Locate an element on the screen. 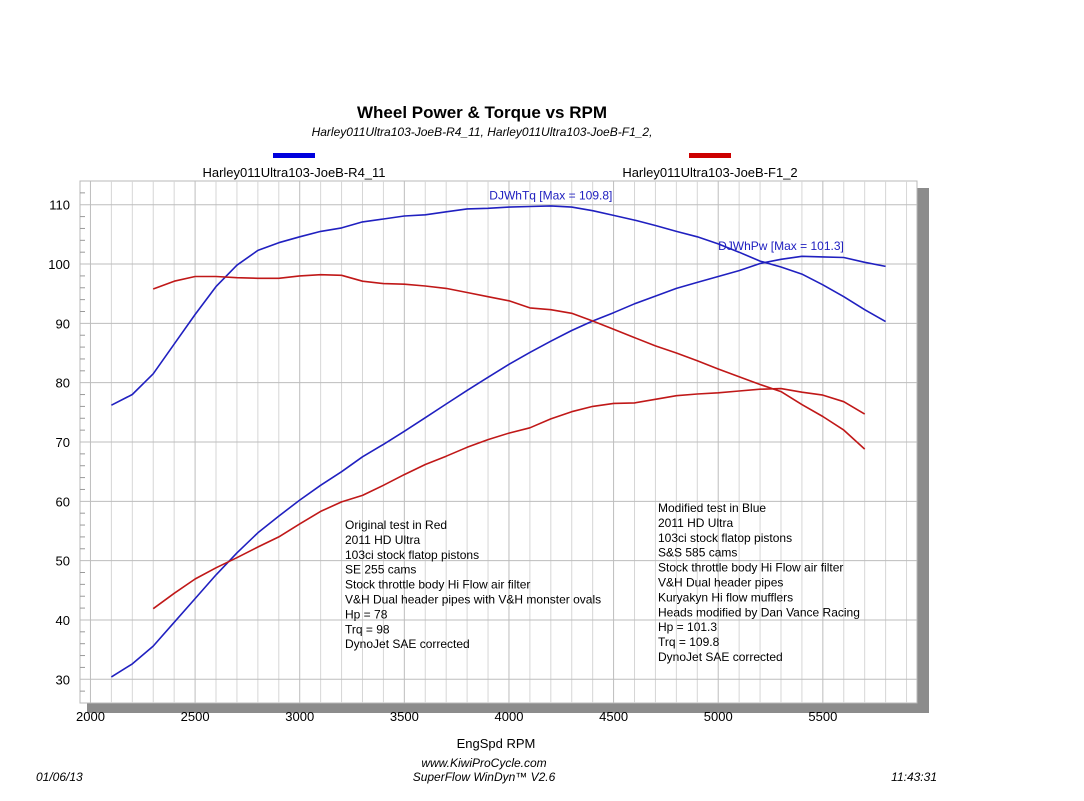 The height and width of the screenshot is (801, 1084). footer-time: 11:43:31 is located at coordinates (914, 777).